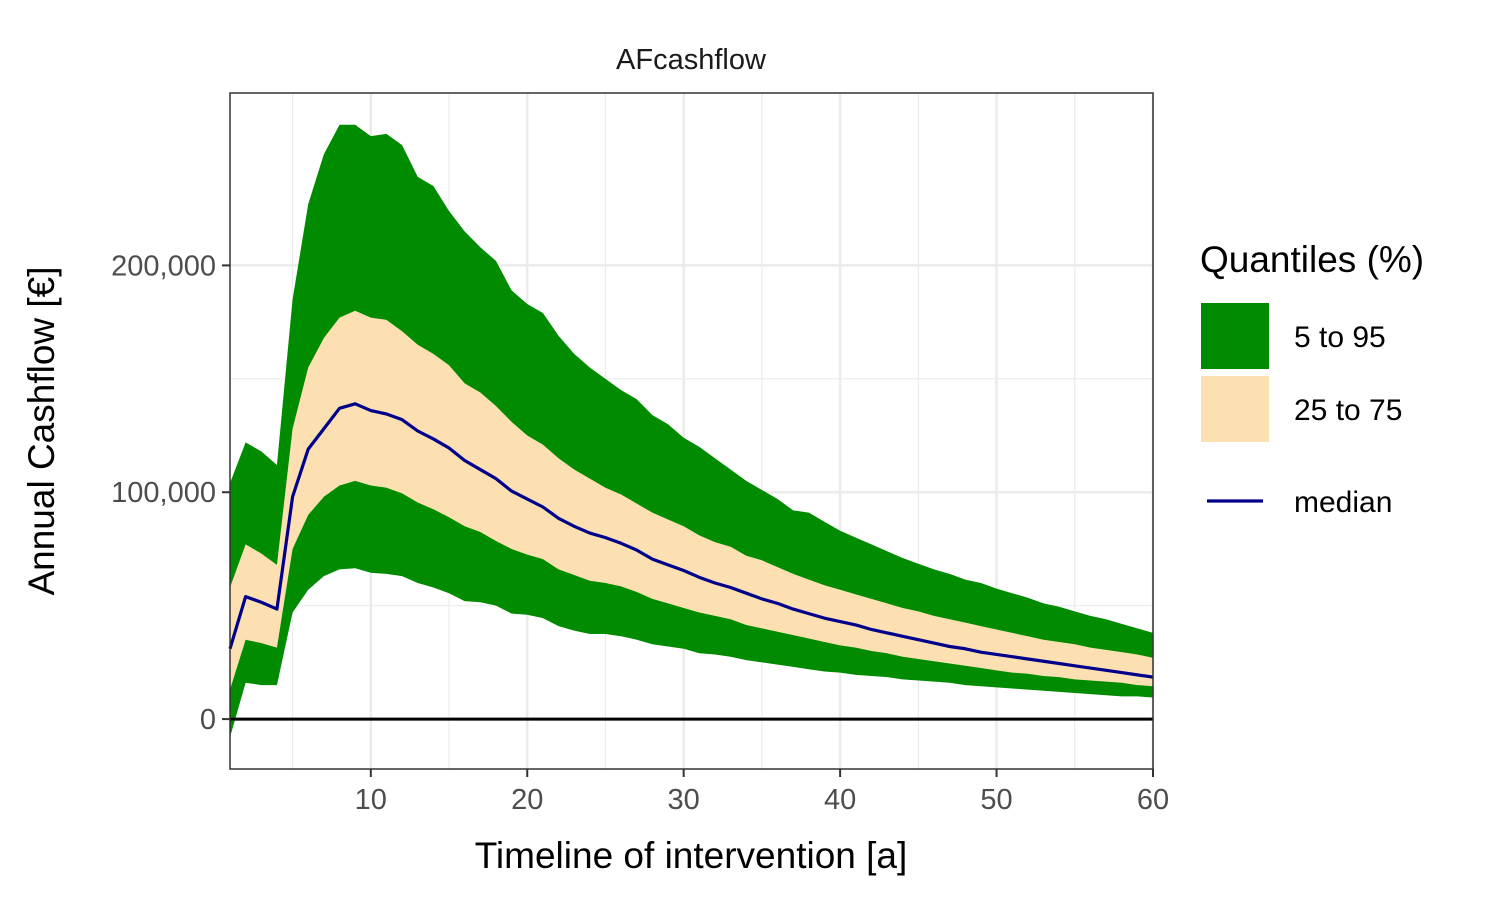 The image size is (1500, 900). Describe the element at coordinates (1153, 800) in the screenshot. I see `x-tick-label: 60` at that location.